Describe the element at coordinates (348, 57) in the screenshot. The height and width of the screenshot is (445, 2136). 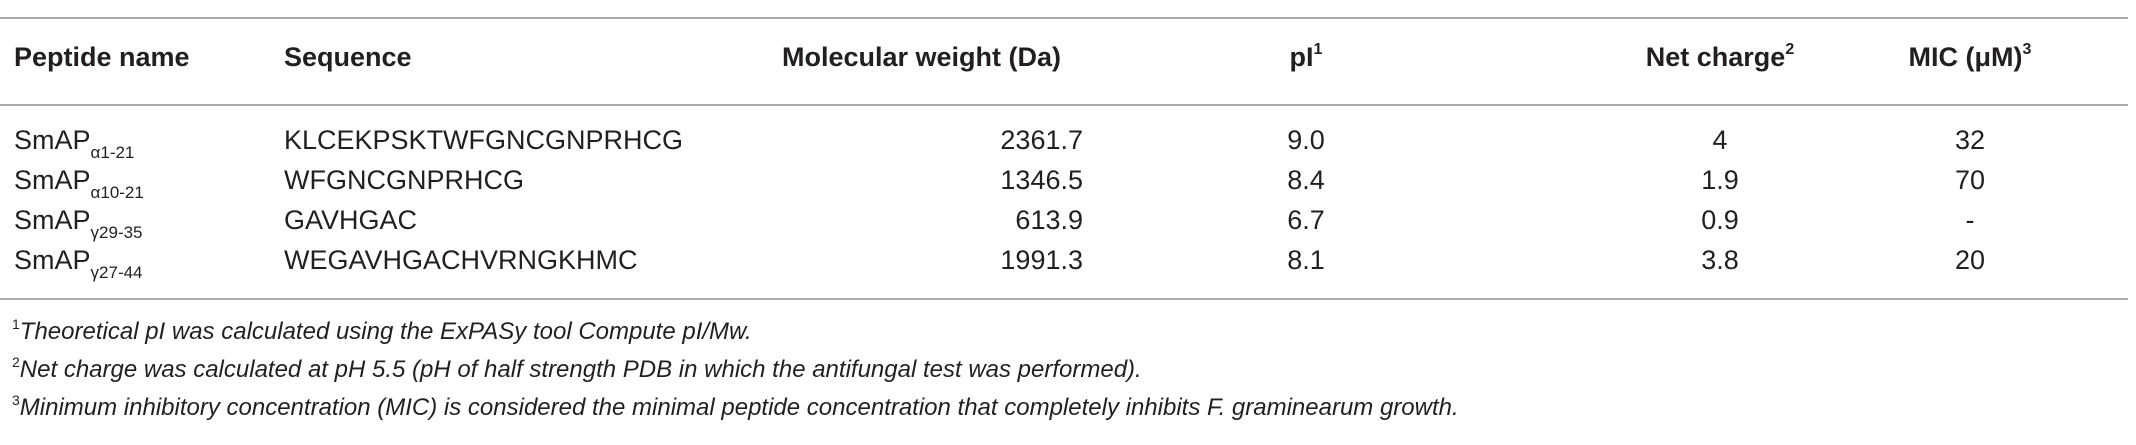
I see `header-sequence: Sequence` at that location.